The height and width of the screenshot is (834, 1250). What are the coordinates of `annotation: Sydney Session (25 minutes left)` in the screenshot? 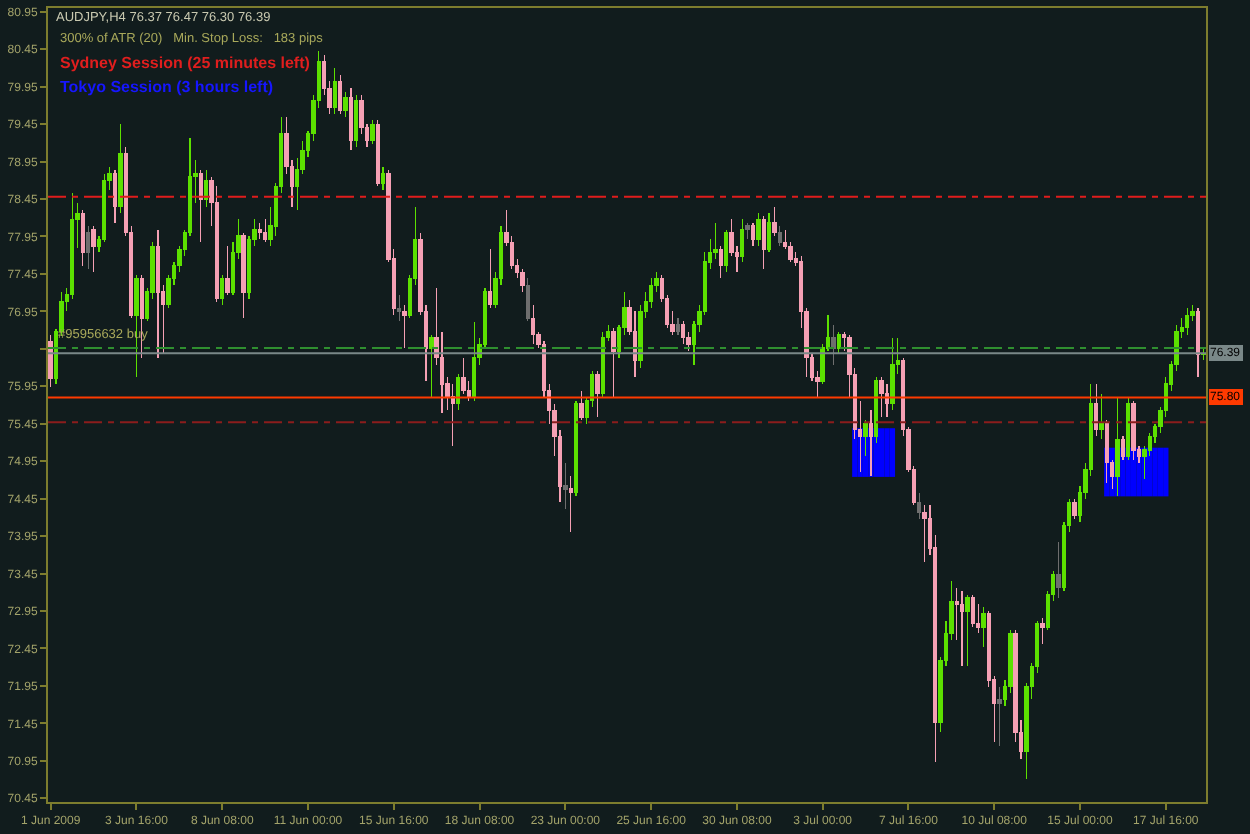 It's located at (185, 63).